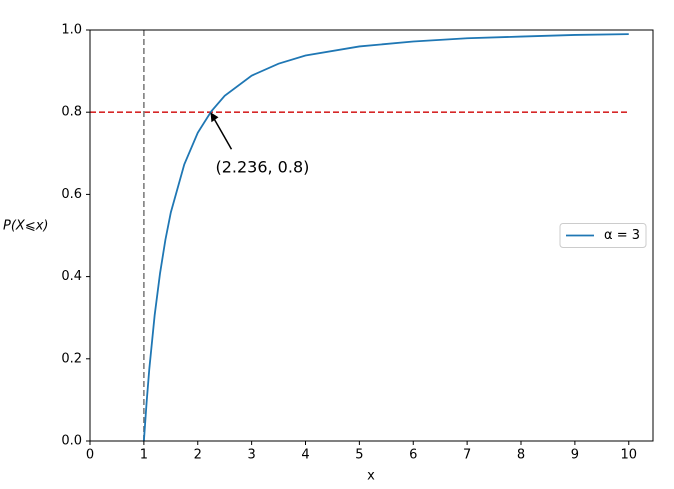 The image size is (674, 489). What do you see at coordinates (144, 455) in the screenshot?
I see `x-tick-label: 1` at bounding box center [144, 455].